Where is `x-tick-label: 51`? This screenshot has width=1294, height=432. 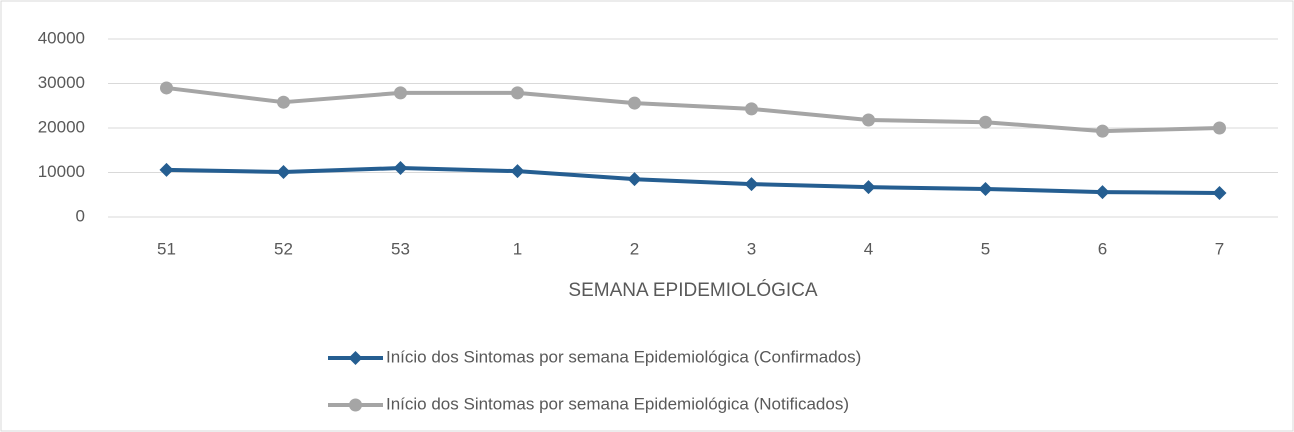
x-tick-label: 51 is located at coordinates (166, 248).